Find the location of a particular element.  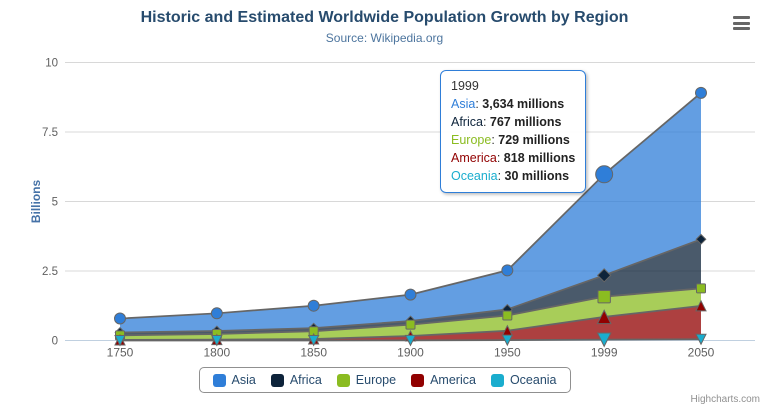

point-america-2050 is located at coordinates (701, 305).